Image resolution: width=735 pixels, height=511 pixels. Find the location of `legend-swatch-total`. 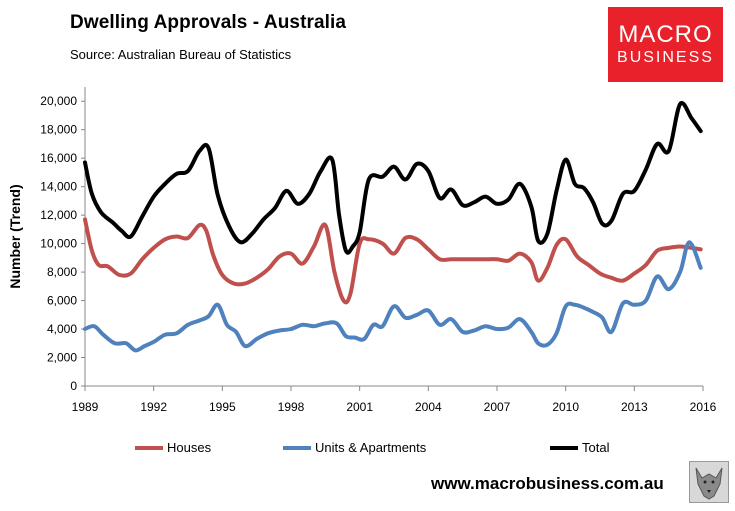

legend-swatch-total is located at coordinates (564, 447).